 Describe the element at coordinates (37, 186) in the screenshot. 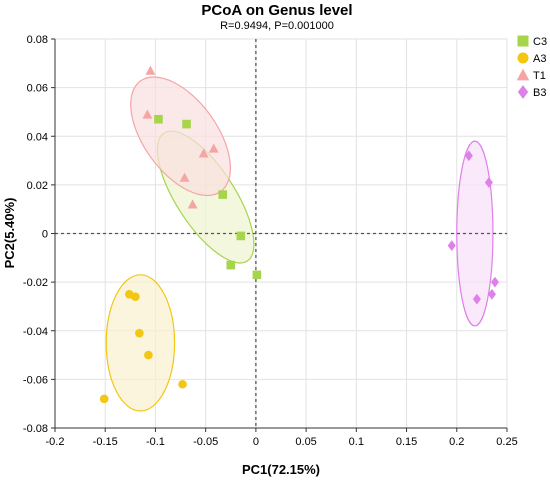

I see `y-tick-label: 0.02` at that location.